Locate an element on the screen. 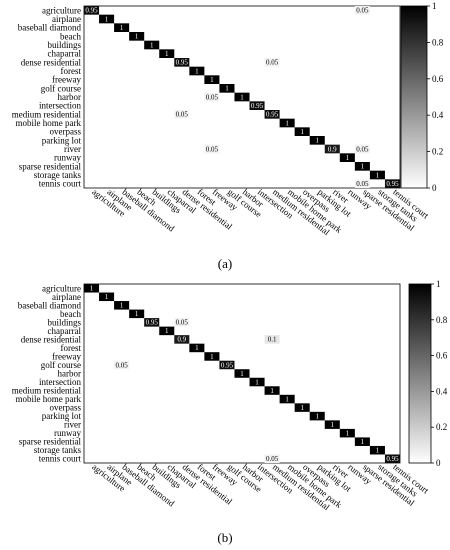 The height and width of the screenshot is (550, 450). row-label-baseball-diamond: baseball diamond is located at coordinates (50, 305).